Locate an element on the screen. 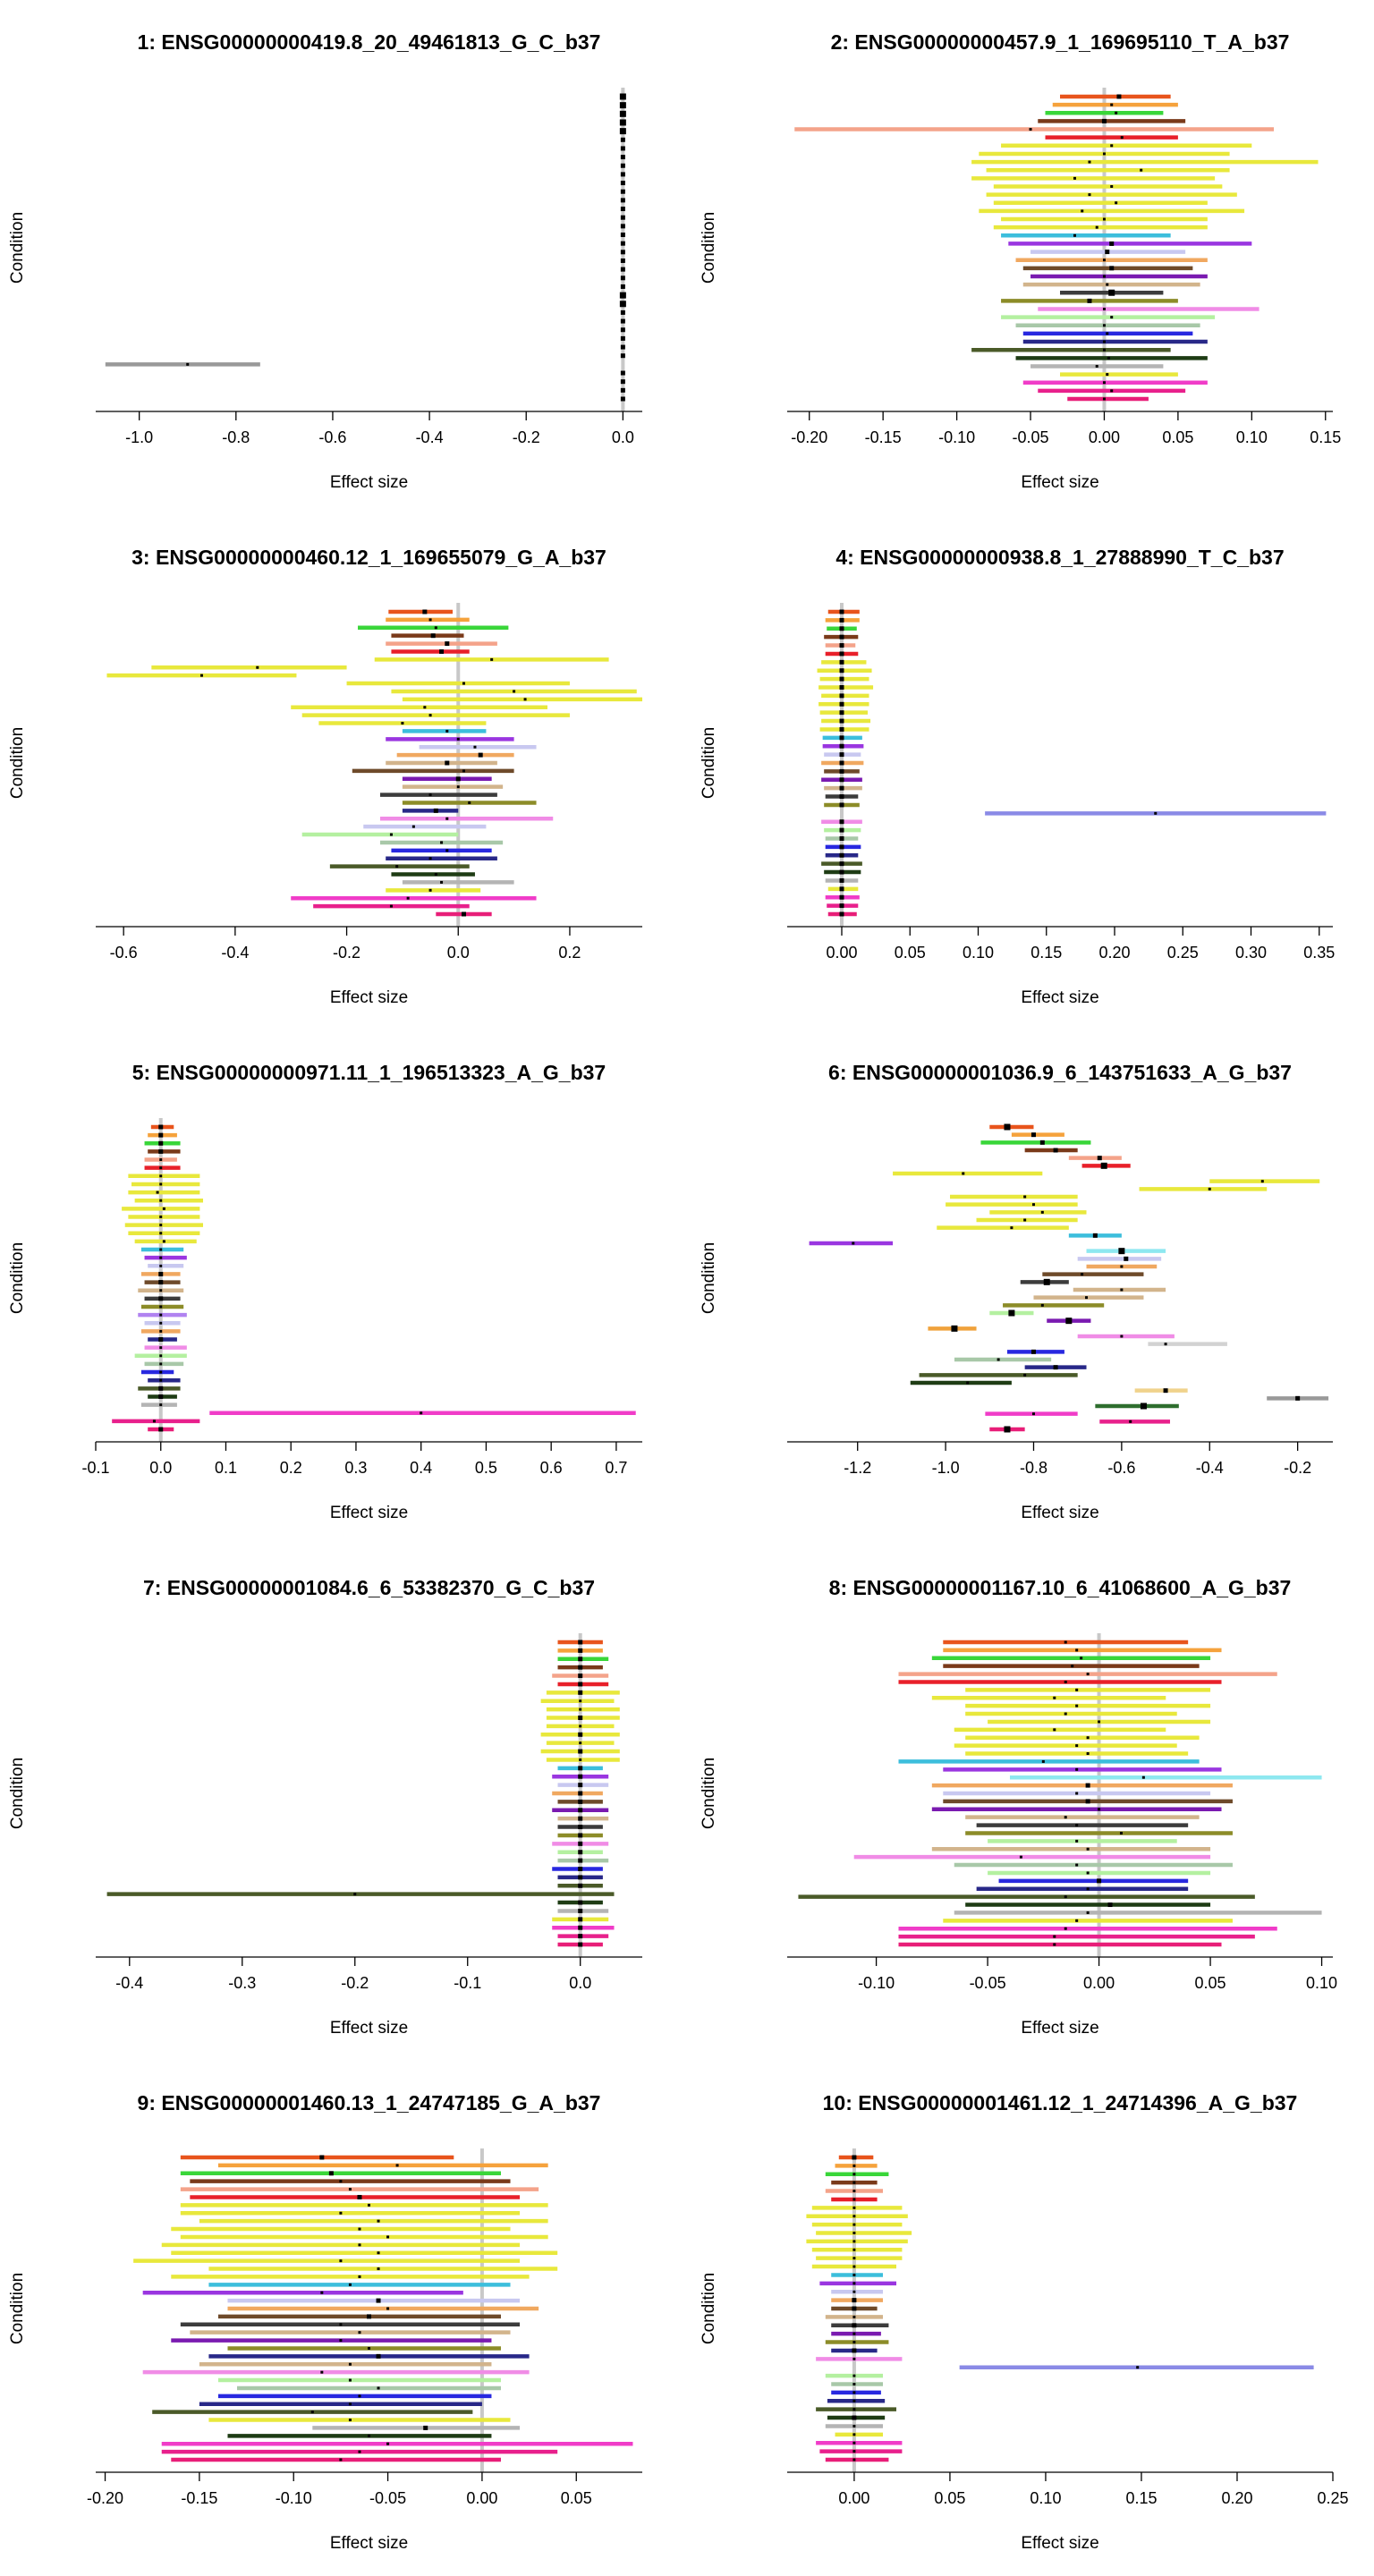 This screenshot has width=1374, height=2576. x-tick-label: 0.10 is located at coordinates (1321, 1983).